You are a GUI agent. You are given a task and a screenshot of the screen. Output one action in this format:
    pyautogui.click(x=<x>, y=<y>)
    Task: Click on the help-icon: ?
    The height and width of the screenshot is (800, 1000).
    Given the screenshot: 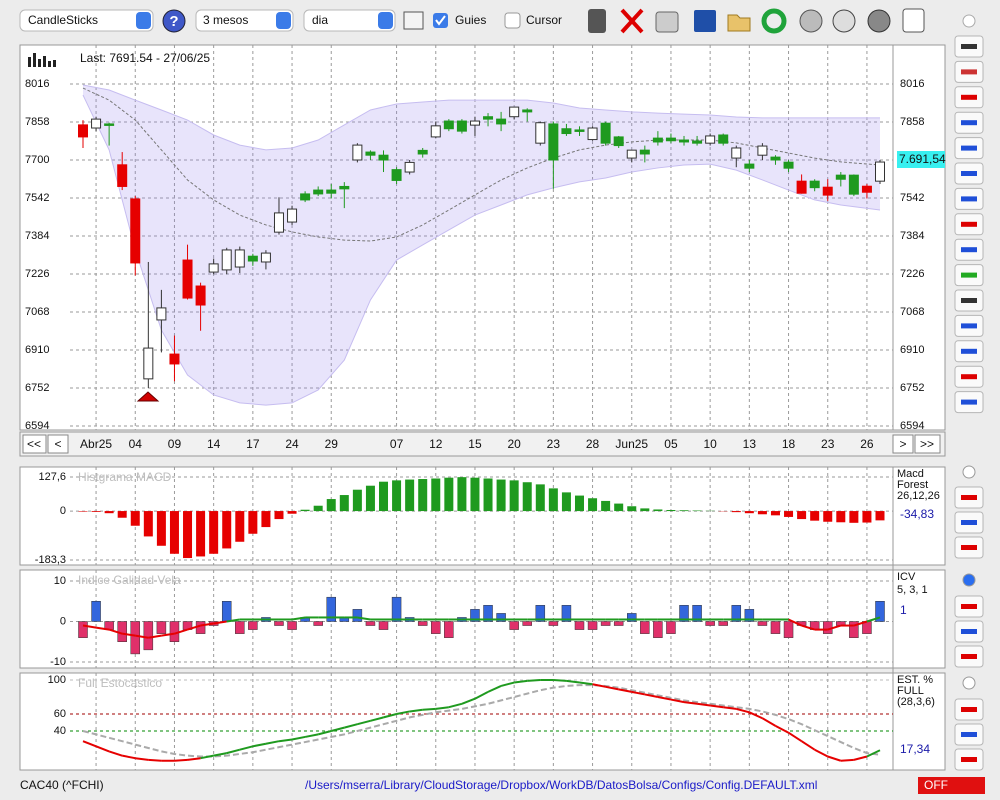 What is the action you would take?
    pyautogui.click(x=173, y=21)
    